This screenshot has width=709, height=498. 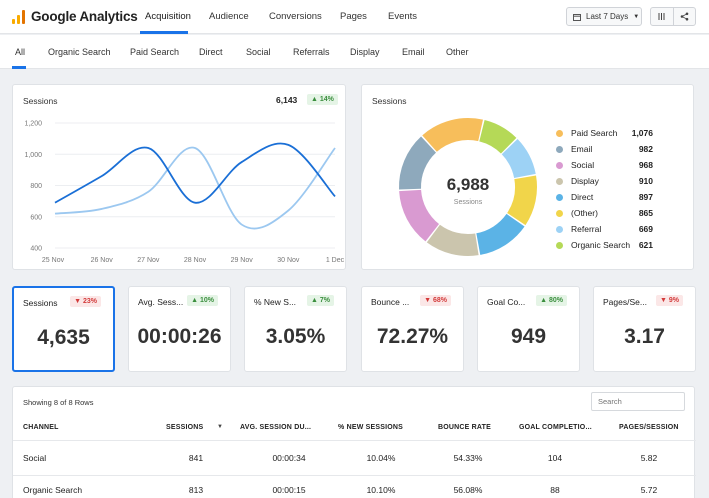 I want to click on legend-item: Display 910, so click(x=606, y=181).